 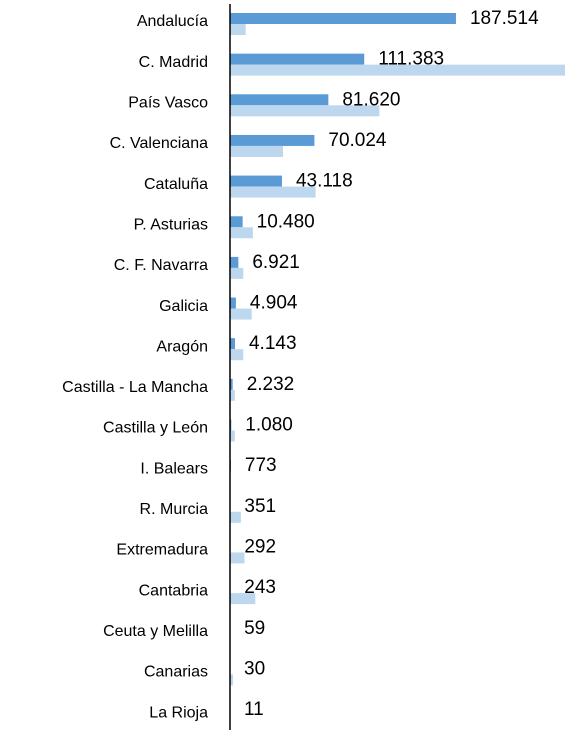 What do you see at coordinates (254, 709) in the screenshot?
I see `value-label: 11` at bounding box center [254, 709].